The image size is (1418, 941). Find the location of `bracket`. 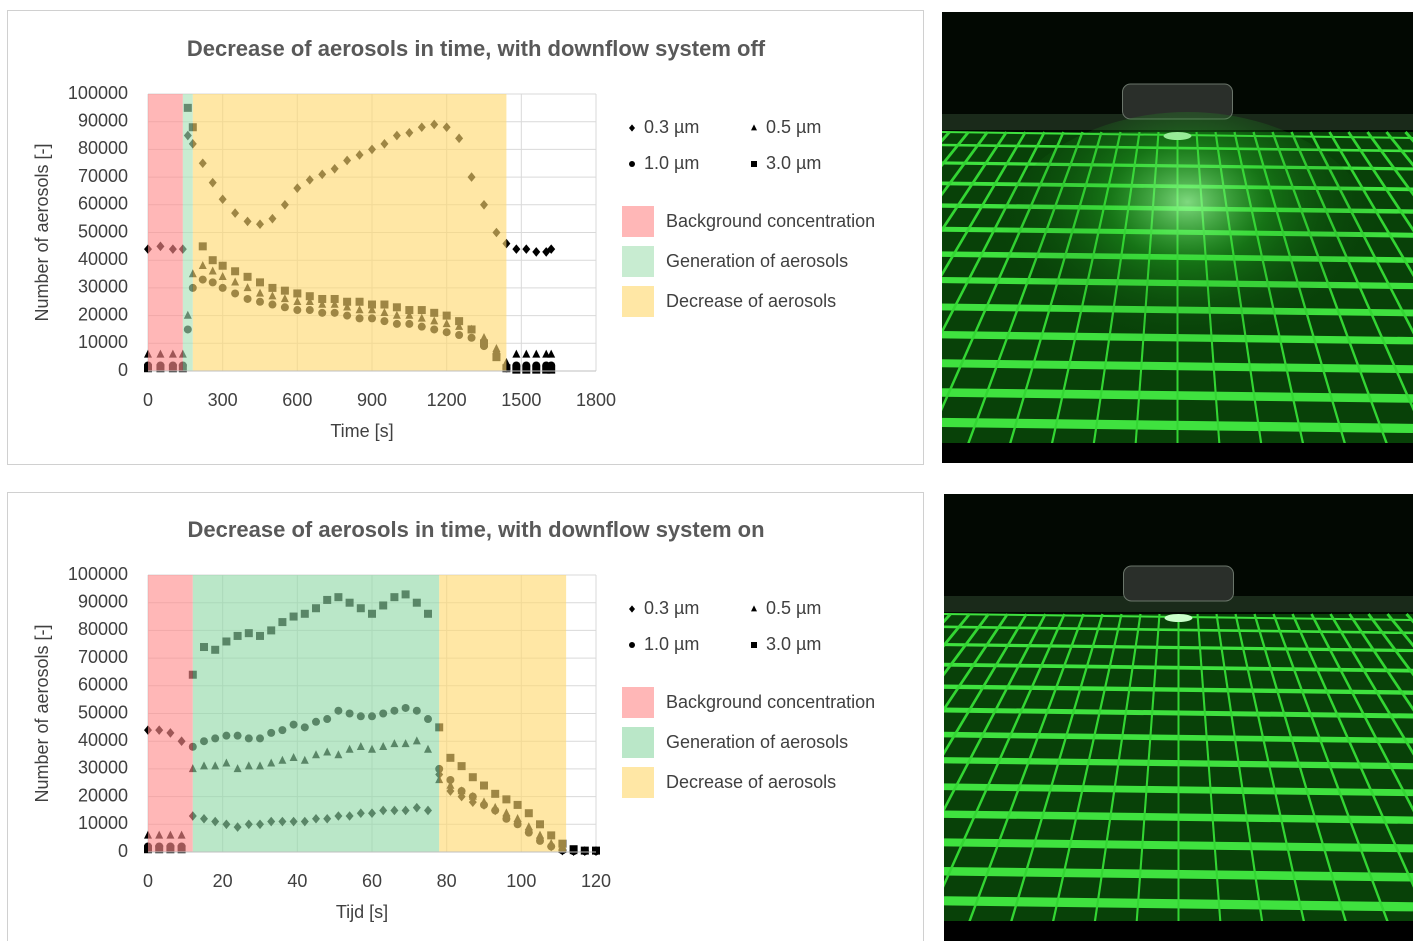

bracket is located at coordinates (1178, 583).